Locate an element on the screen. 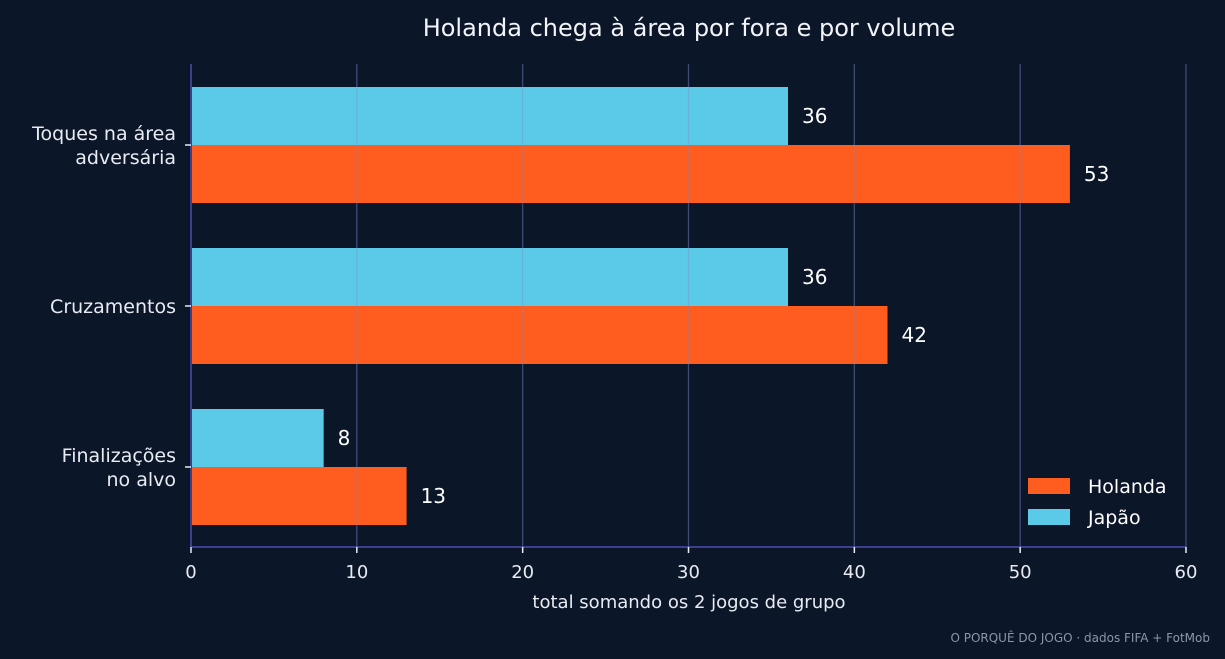  x-axis-label: total somando os 2 jogos de grupo is located at coordinates (688, 602).